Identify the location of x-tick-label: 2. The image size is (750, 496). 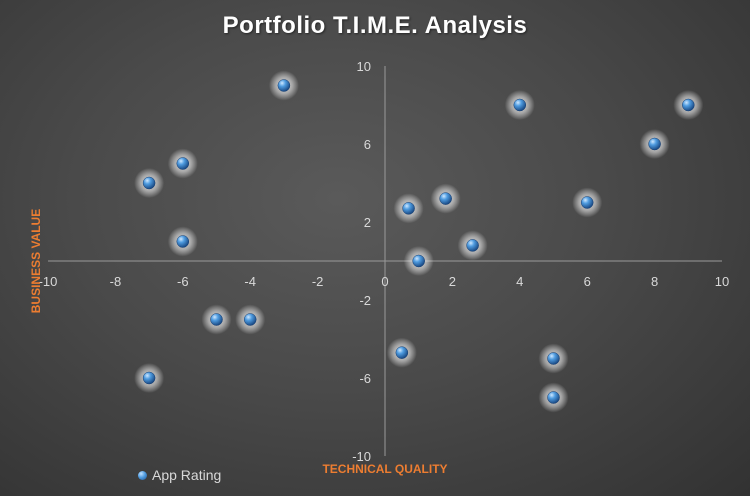
(452, 281).